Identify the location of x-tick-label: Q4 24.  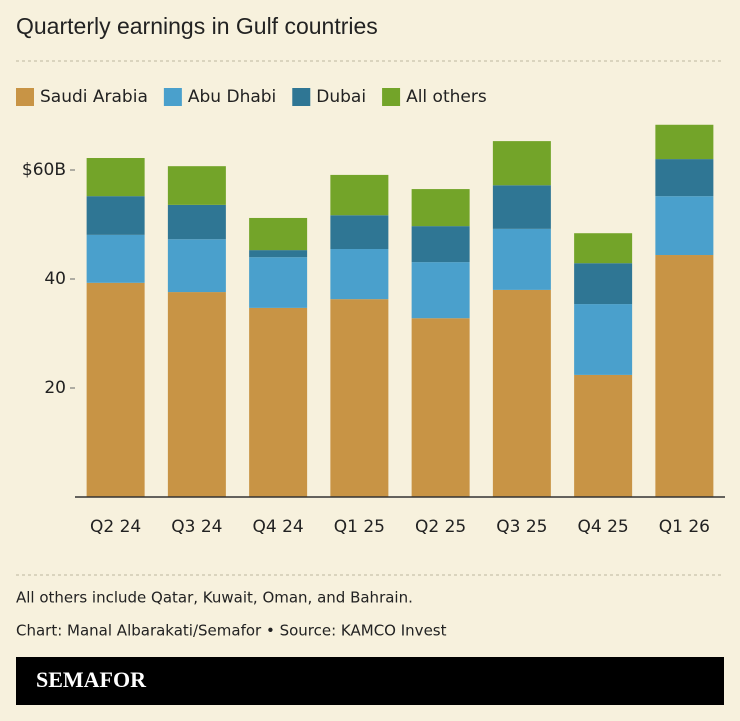
(278, 527).